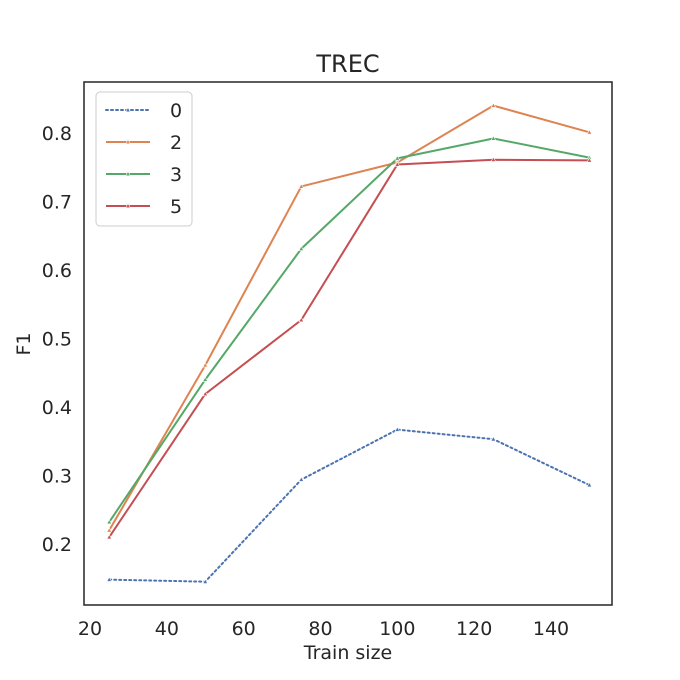 This screenshot has height=680, width=680. I want to click on legend-label: 2, so click(176, 143).